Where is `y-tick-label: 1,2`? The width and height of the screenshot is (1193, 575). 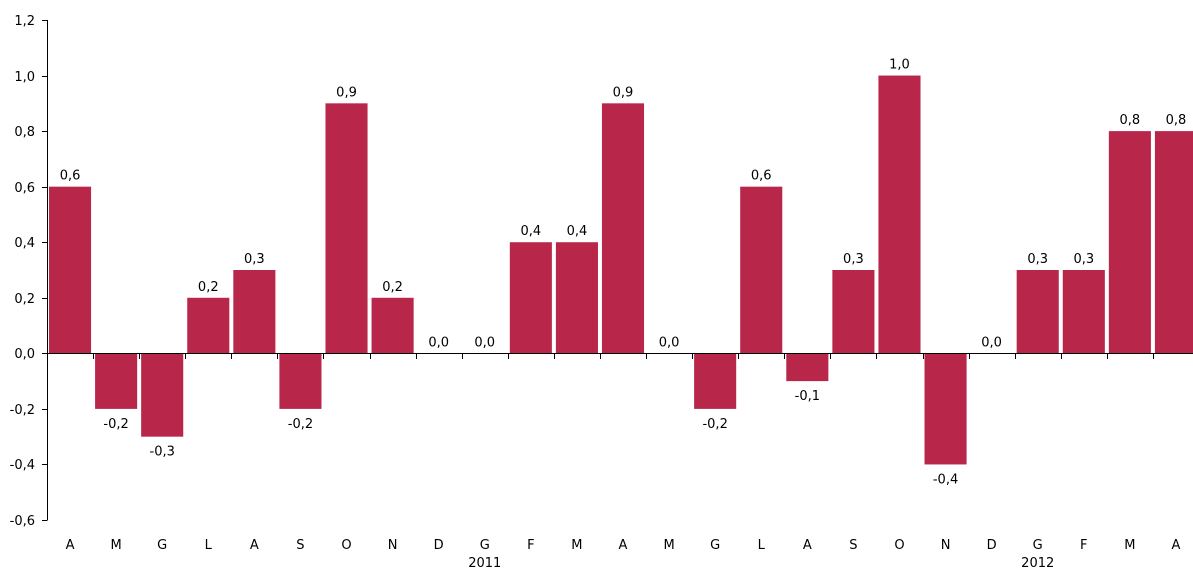 y-tick-label: 1,2 is located at coordinates (24, 21).